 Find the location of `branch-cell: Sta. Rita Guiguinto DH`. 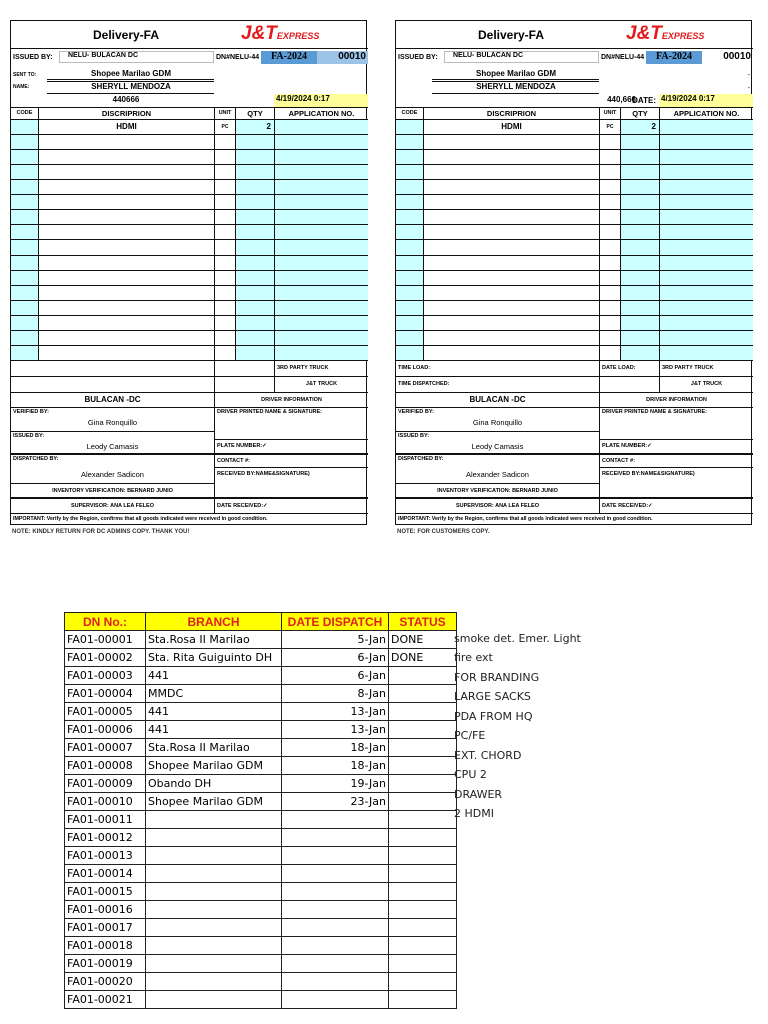

branch-cell: Sta. Rita Guiguinto DH is located at coordinates (213, 657).